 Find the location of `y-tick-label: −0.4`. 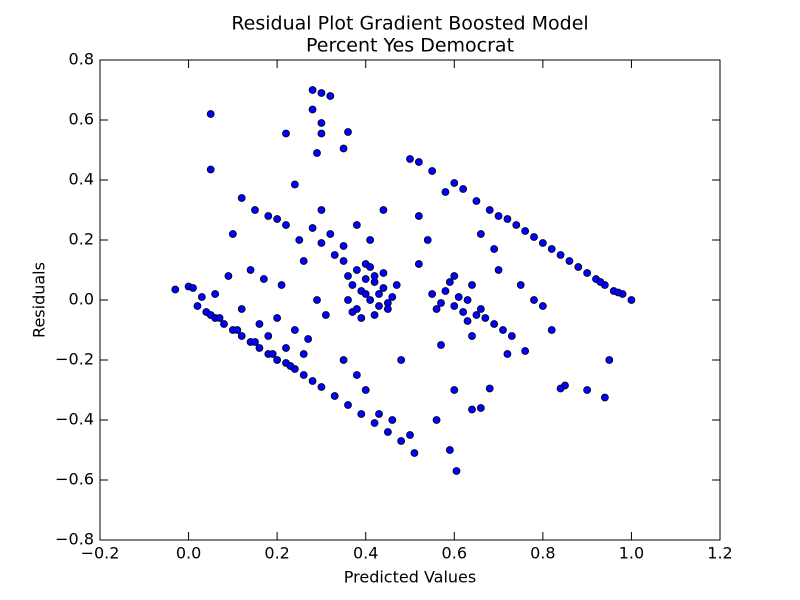

y-tick-label: −0.4 is located at coordinates (74, 419).